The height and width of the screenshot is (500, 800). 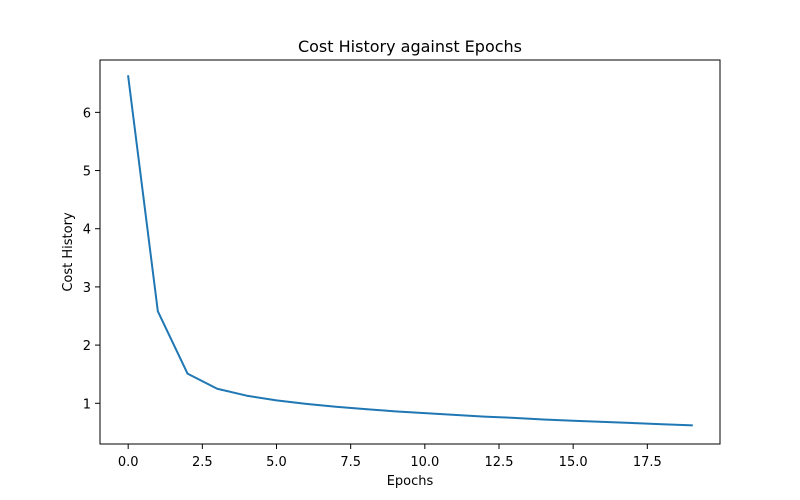 I want to click on x-tick-label: 0.0, so click(x=128, y=462).